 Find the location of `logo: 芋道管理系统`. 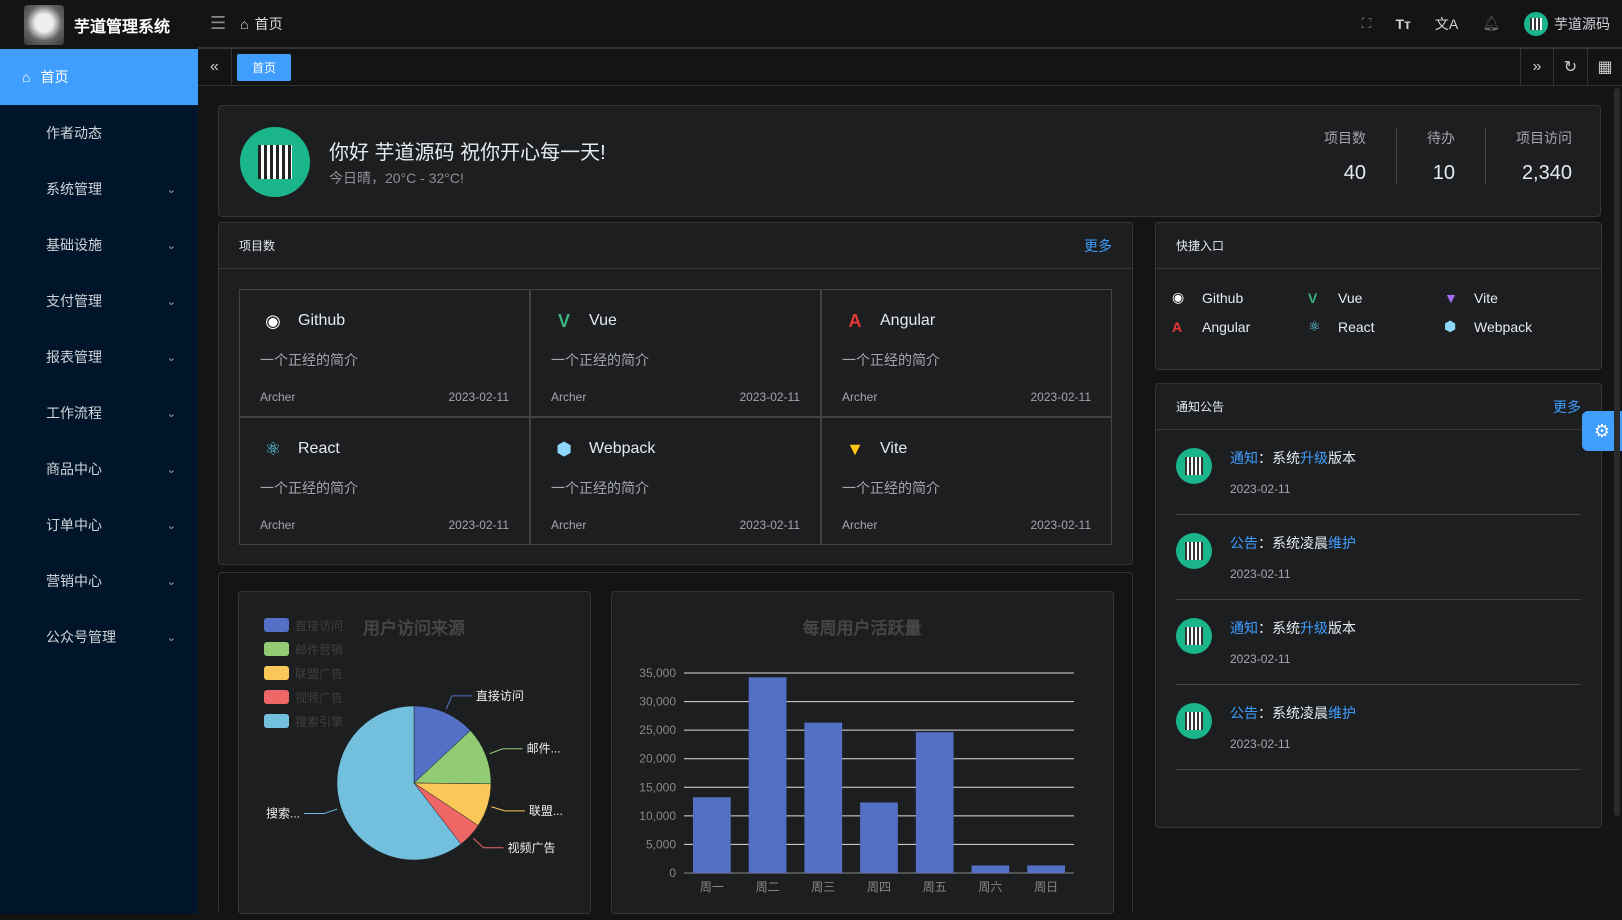

logo: 芋道管理系统 is located at coordinates (99, 24).